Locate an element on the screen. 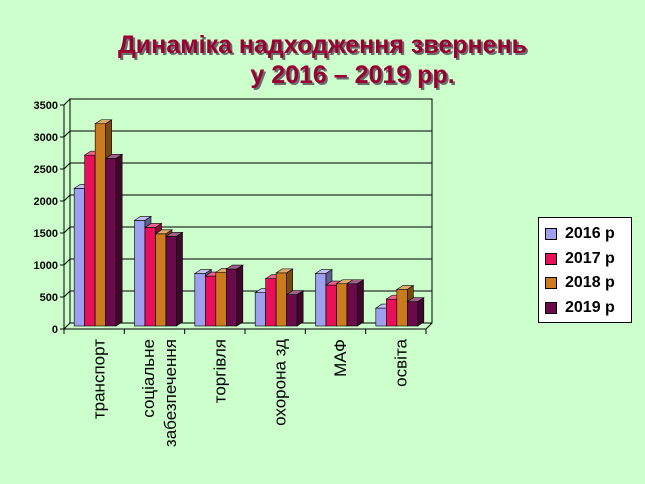 The height and width of the screenshot is (484, 645). legend-label: 2016 р is located at coordinates (590, 234).